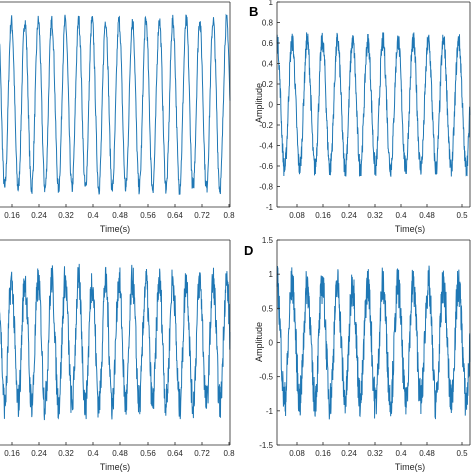  I want to click on panel-d-x-tick-label: 0.48, so click(427, 453).